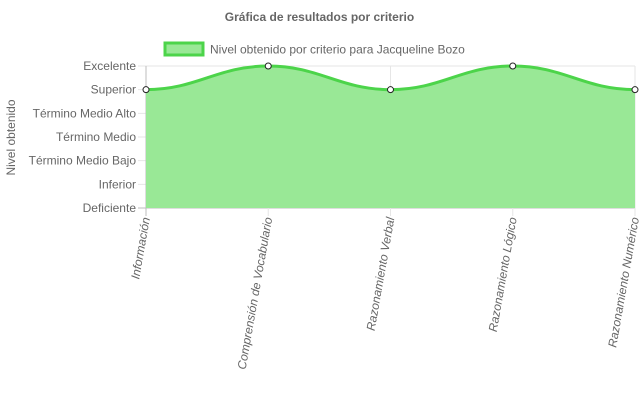 This screenshot has width=639, height=411. What do you see at coordinates (622, 282) in the screenshot?
I see `x-tick-label: Razonamiento Numérico` at bounding box center [622, 282].